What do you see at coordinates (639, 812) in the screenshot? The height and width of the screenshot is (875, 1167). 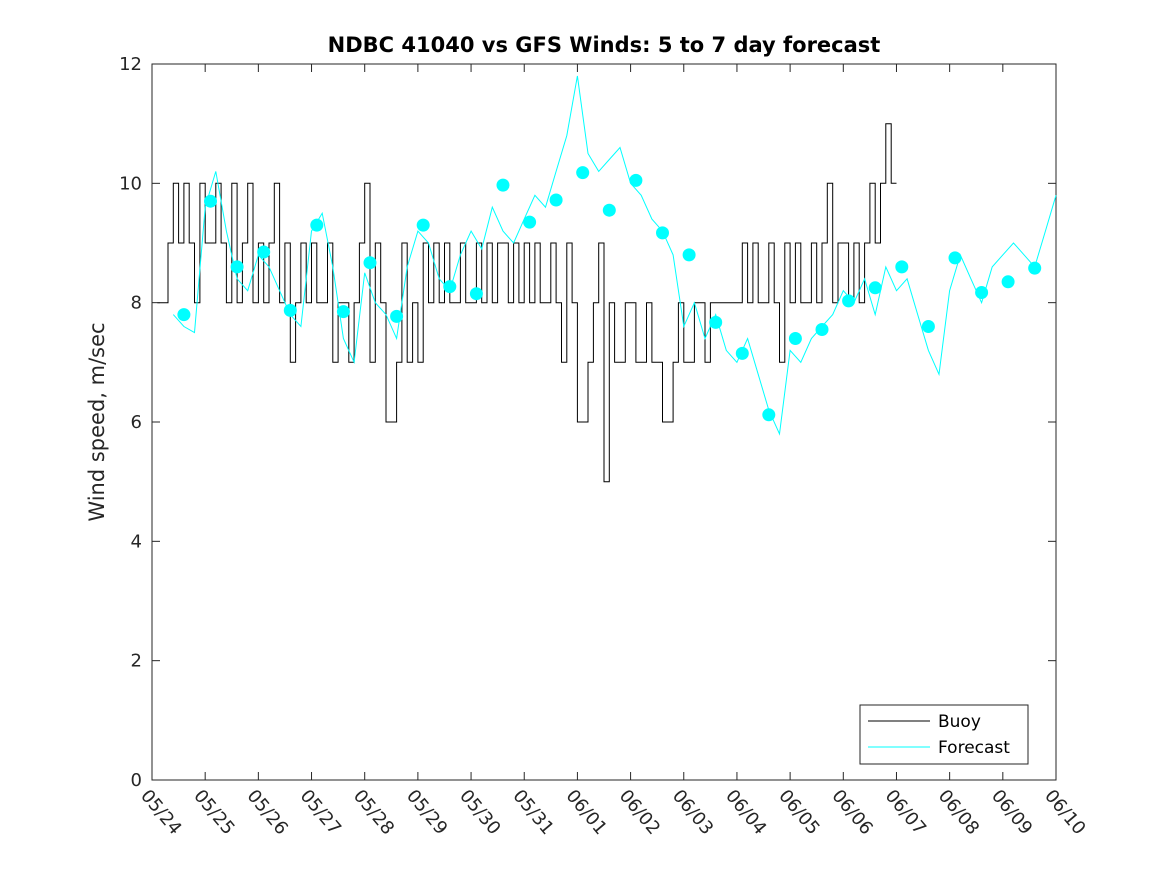 I see `x-tick-label: 06/02` at bounding box center [639, 812].